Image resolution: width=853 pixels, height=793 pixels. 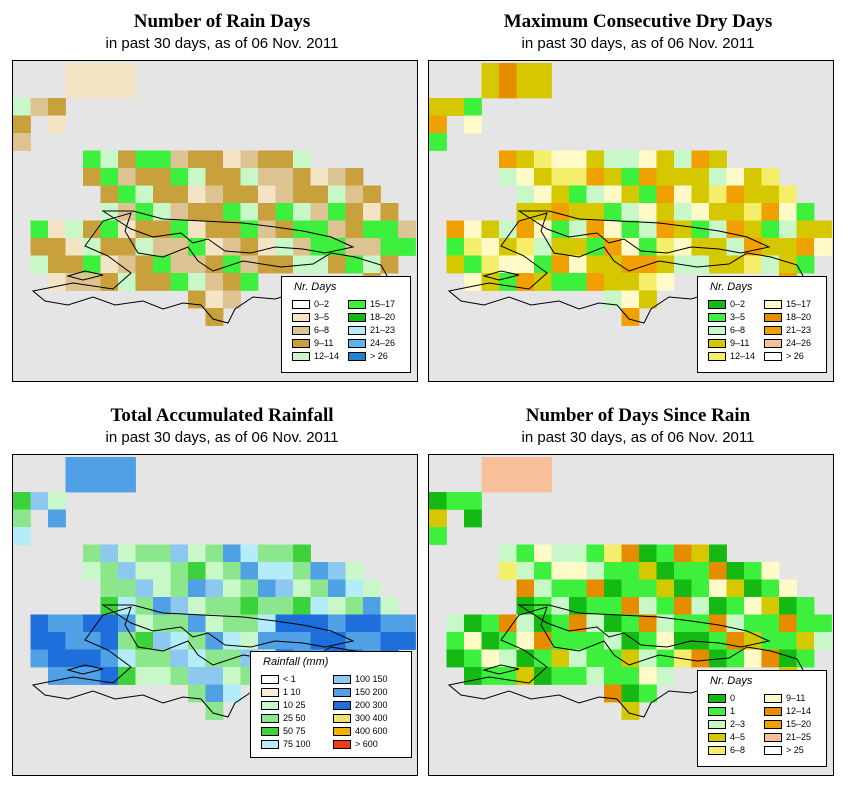 I want to click on legend-item: > 26, so click(x=784, y=356).